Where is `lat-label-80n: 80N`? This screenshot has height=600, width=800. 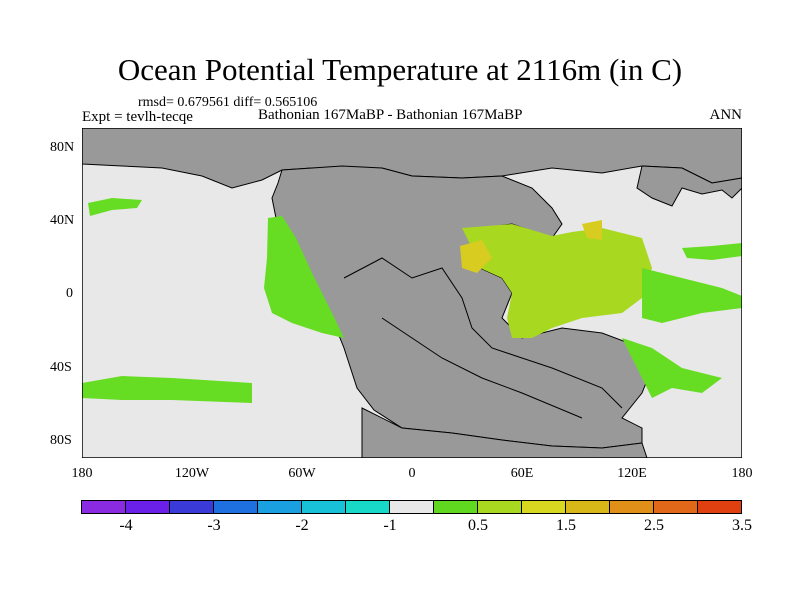 lat-label-80n: 80N is located at coordinates (62, 147).